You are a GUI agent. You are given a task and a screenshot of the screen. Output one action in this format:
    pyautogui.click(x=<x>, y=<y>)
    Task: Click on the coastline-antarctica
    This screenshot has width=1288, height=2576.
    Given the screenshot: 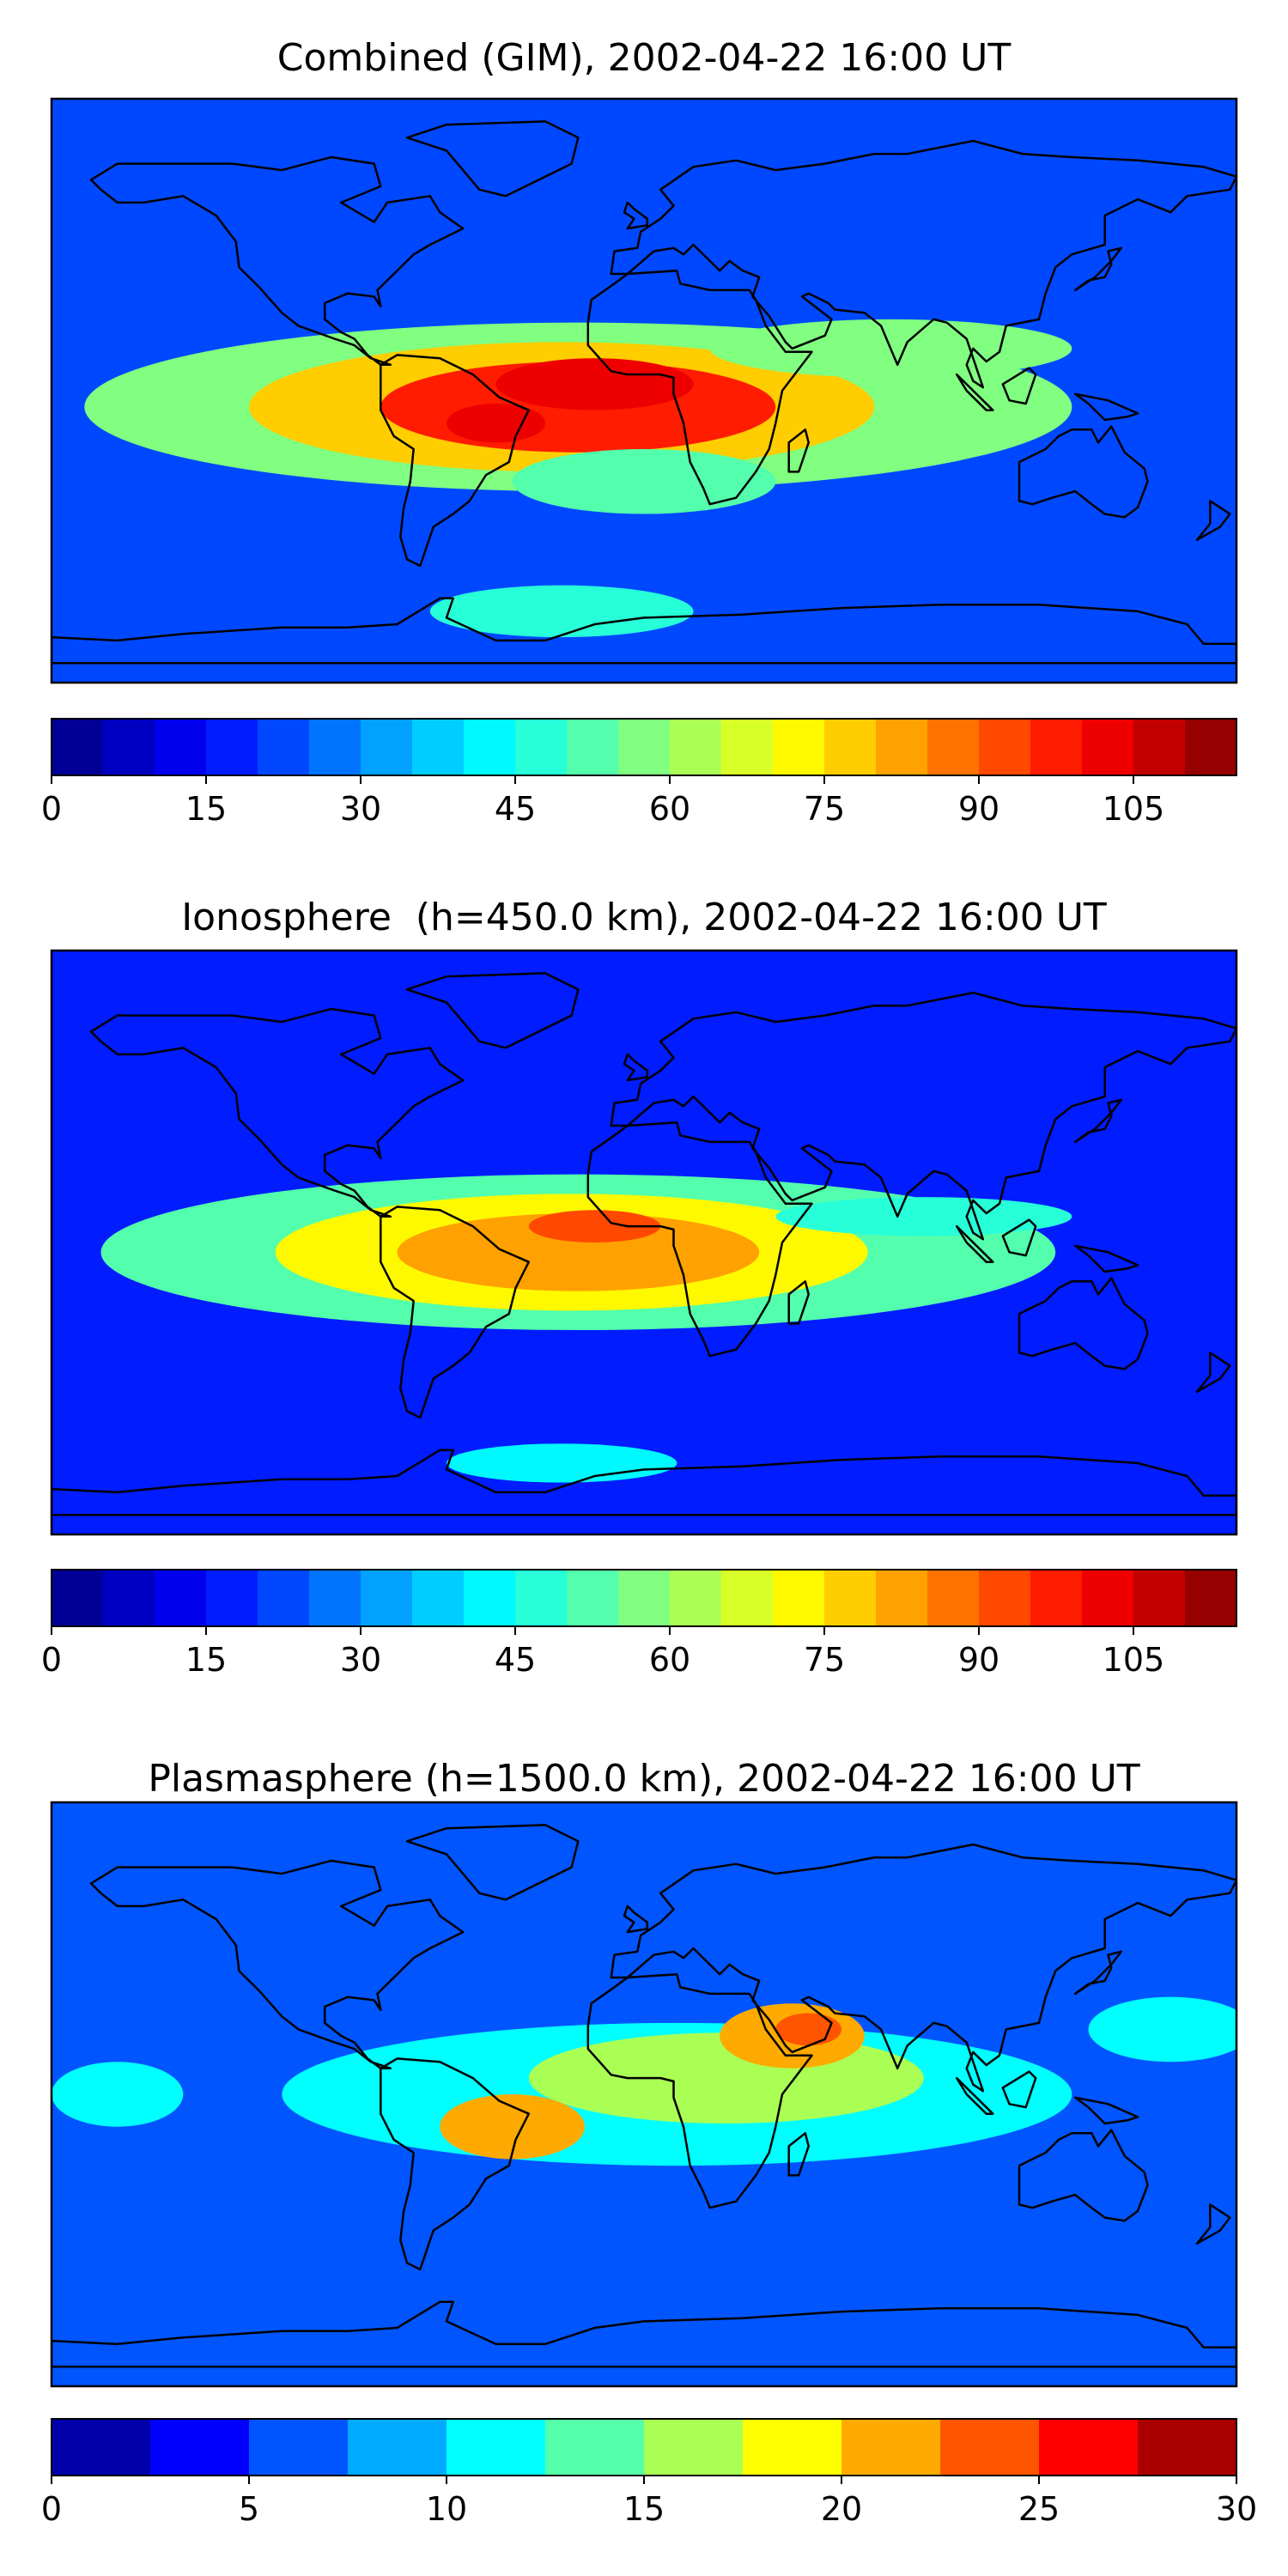 What is the action you would take?
    pyautogui.click(x=644, y=2334)
    